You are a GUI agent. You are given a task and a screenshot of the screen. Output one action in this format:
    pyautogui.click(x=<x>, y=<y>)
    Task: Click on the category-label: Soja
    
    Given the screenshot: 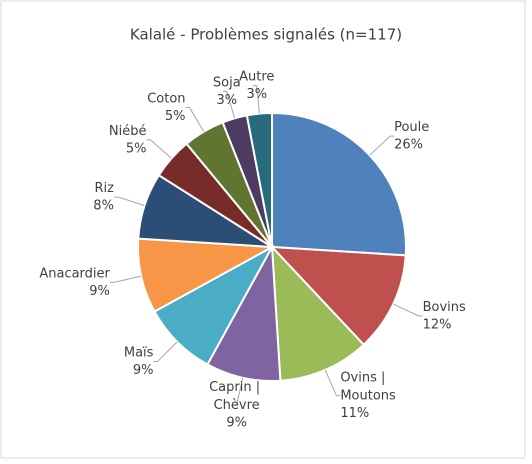 What is the action you would take?
    pyautogui.click(x=227, y=82)
    